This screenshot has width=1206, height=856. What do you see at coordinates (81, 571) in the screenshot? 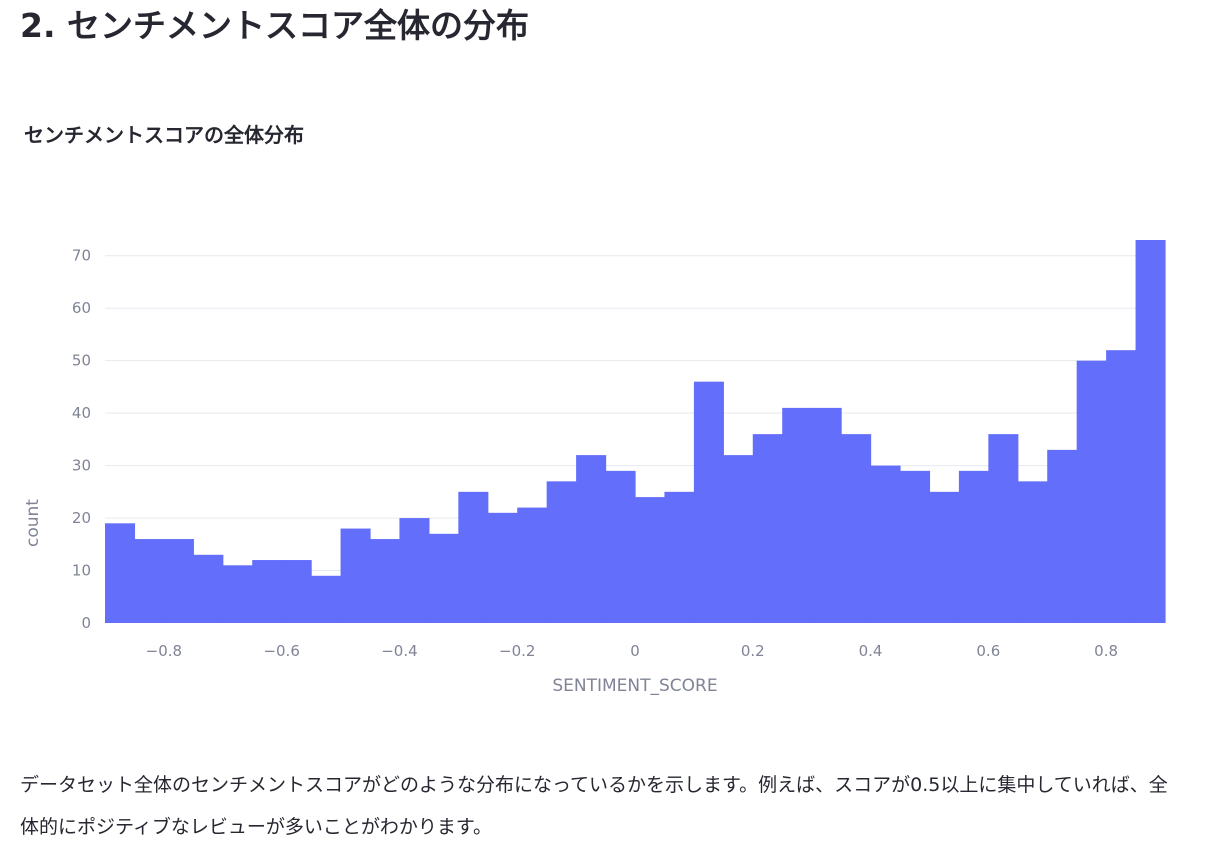
I see `y-tick-label: 10` at bounding box center [81, 571].